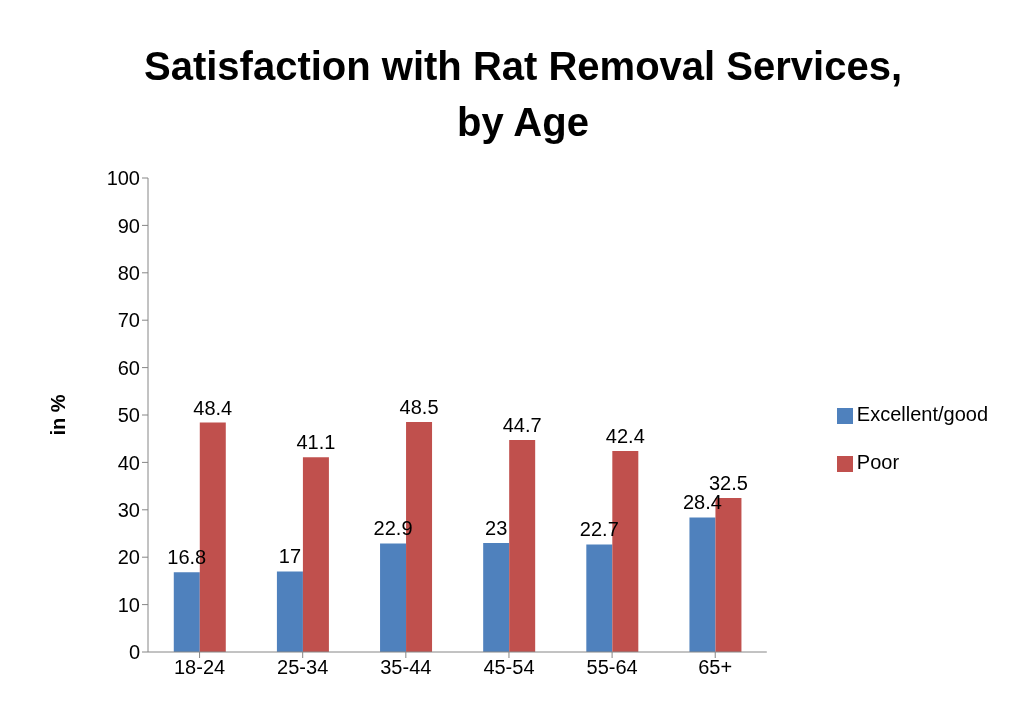  Describe the element at coordinates (199, 667) in the screenshot. I see `x-tick-label: 18-24` at that location.